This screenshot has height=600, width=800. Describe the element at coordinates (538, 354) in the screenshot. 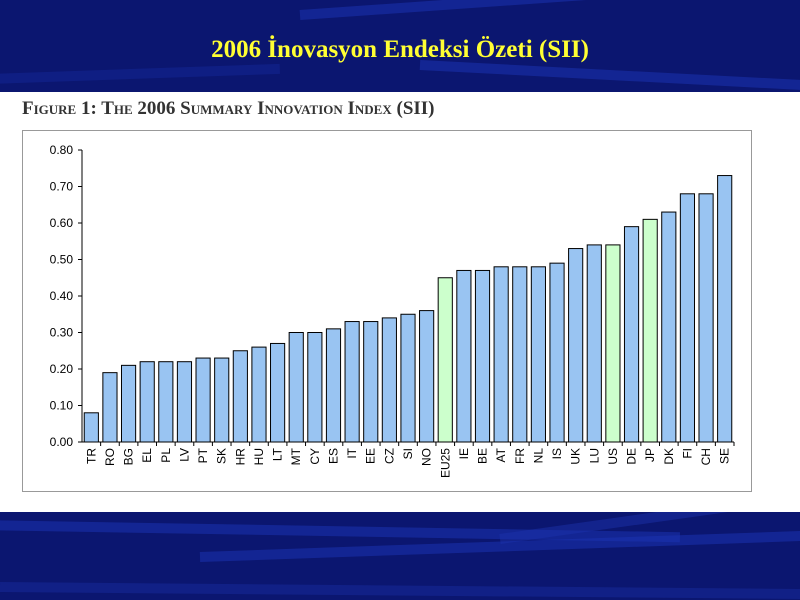

I see `bar-nl` at that location.